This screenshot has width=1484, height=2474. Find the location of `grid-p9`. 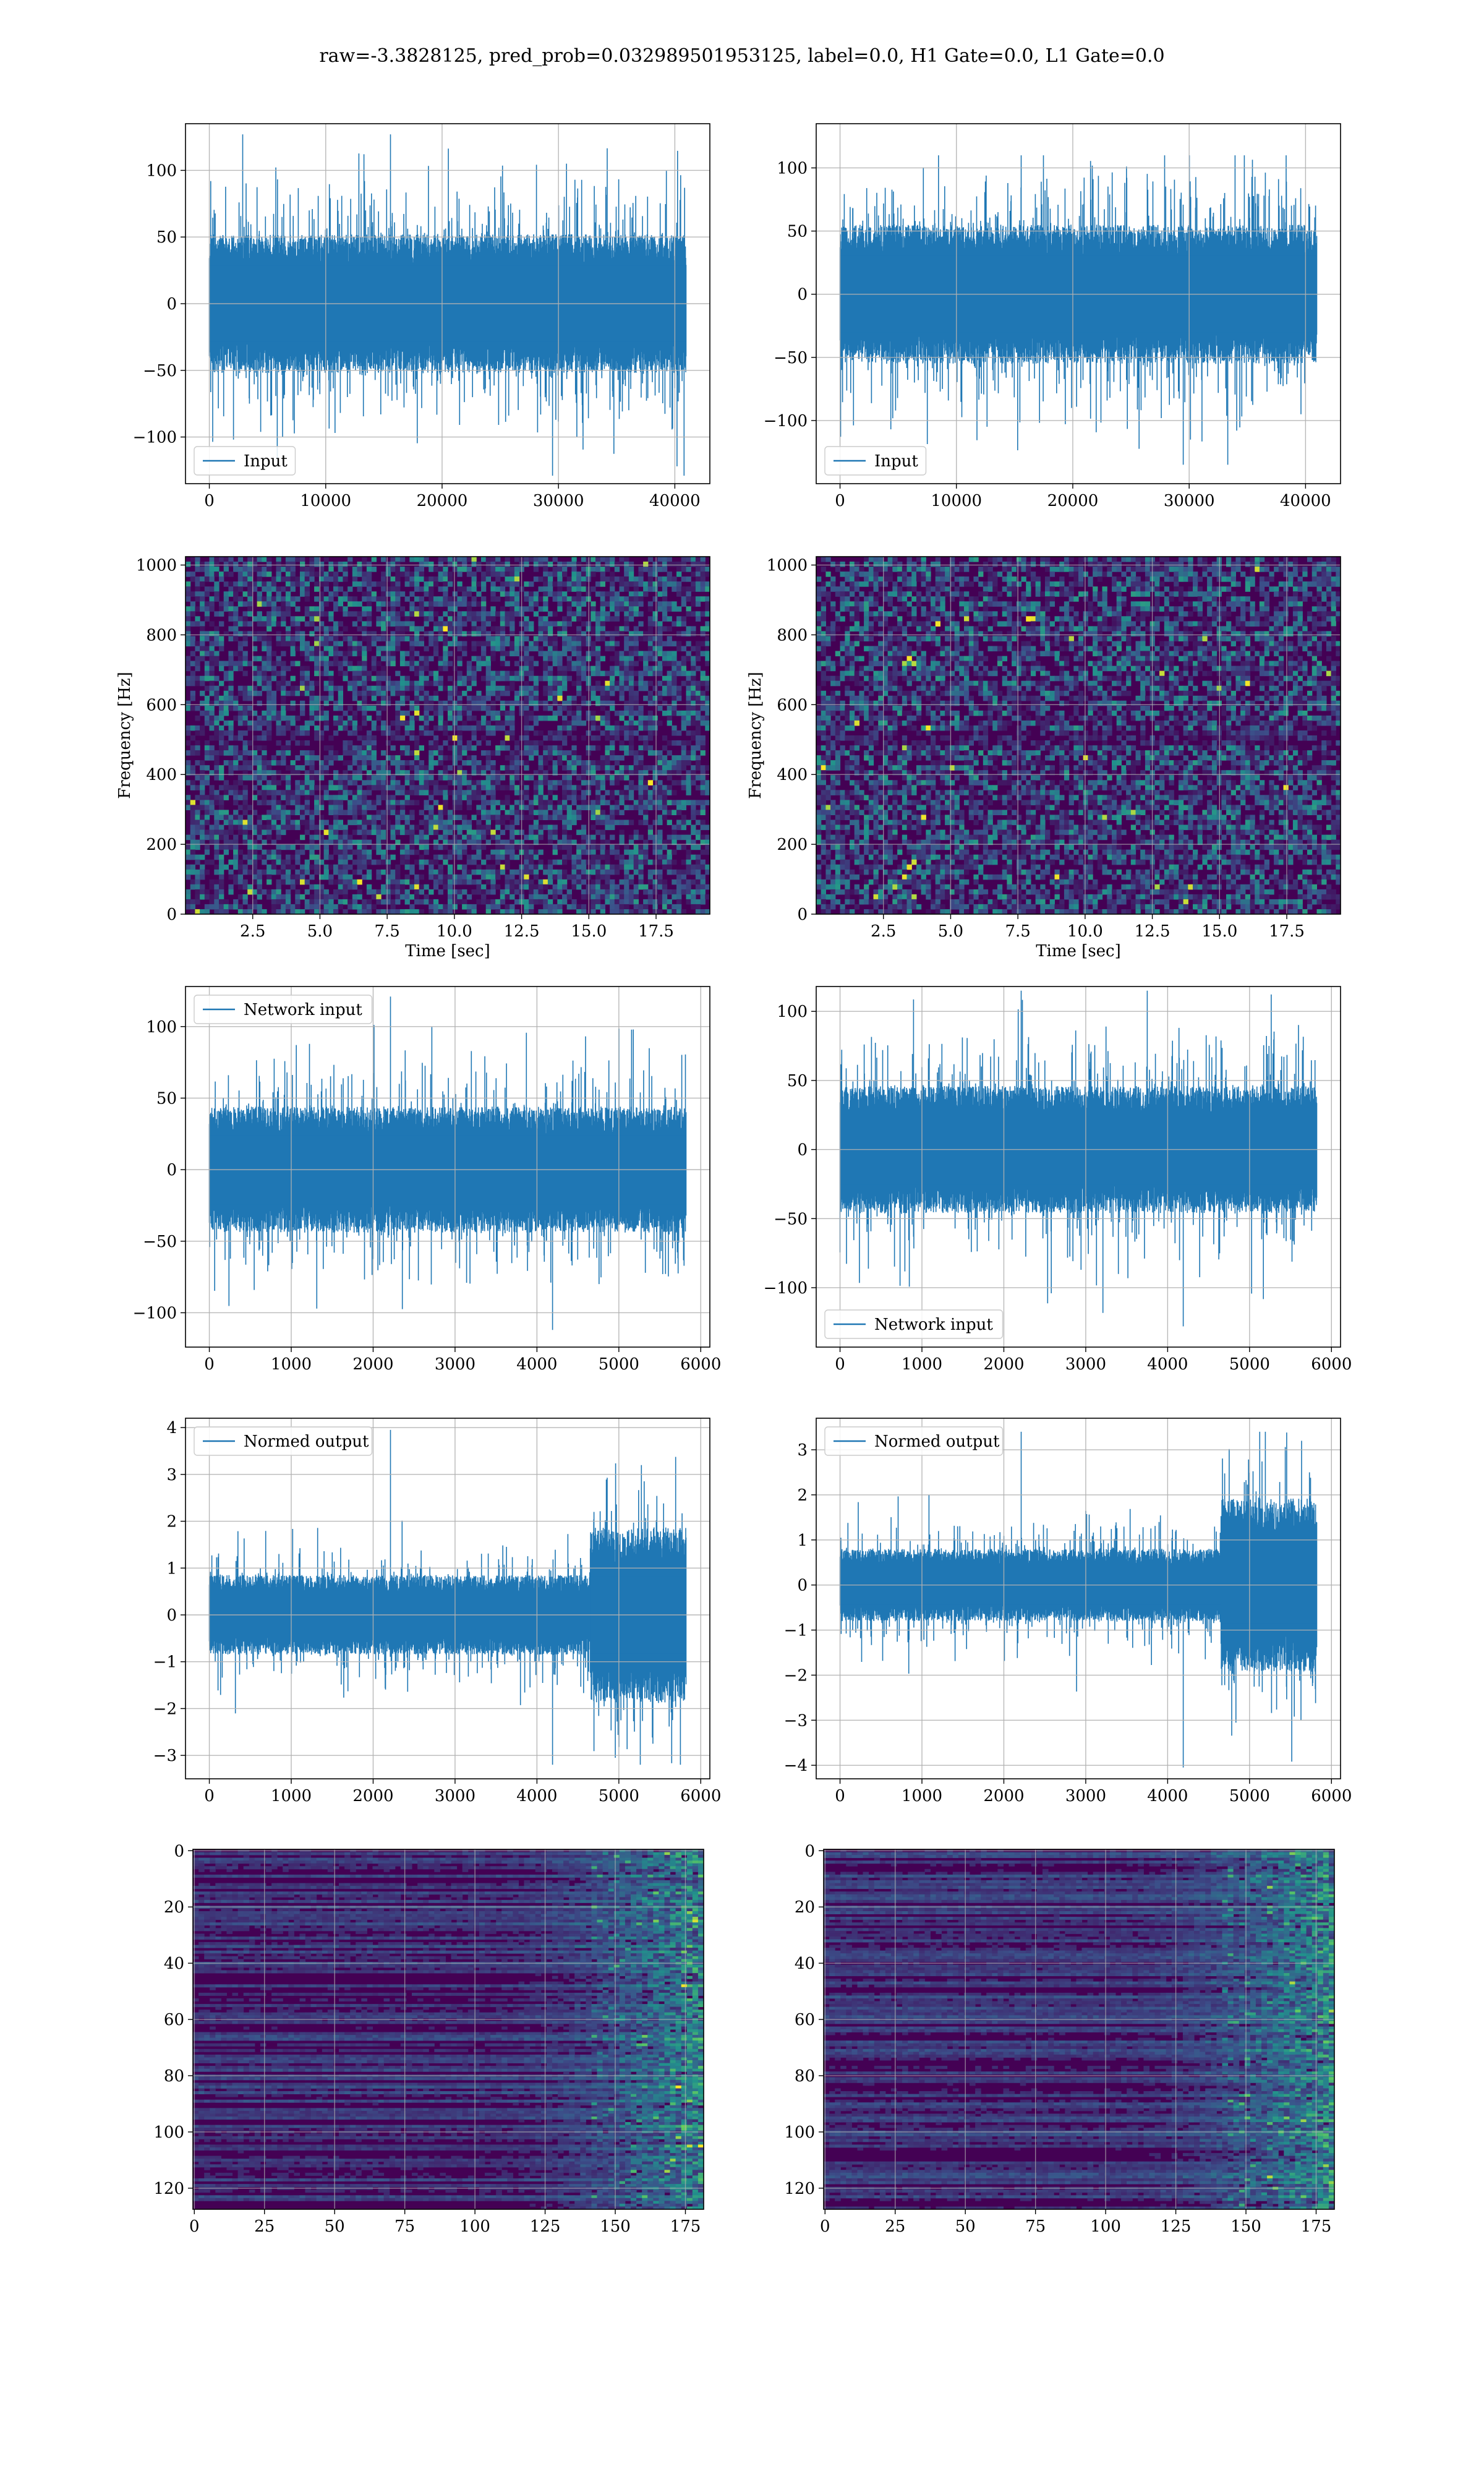

grid-p9 is located at coordinates (448, 2029).